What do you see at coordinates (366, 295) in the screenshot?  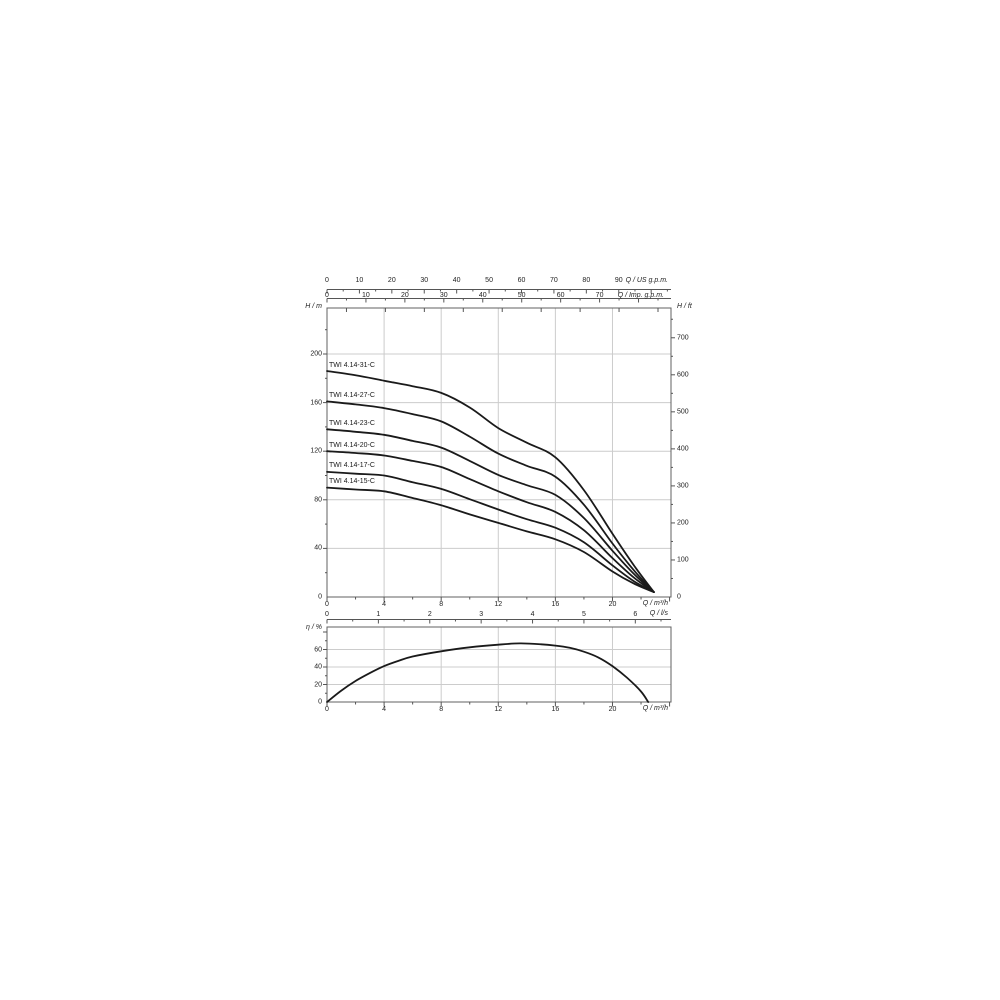 I see `tick-label-imp-gpm: 10` at bounding box center [366, 295].